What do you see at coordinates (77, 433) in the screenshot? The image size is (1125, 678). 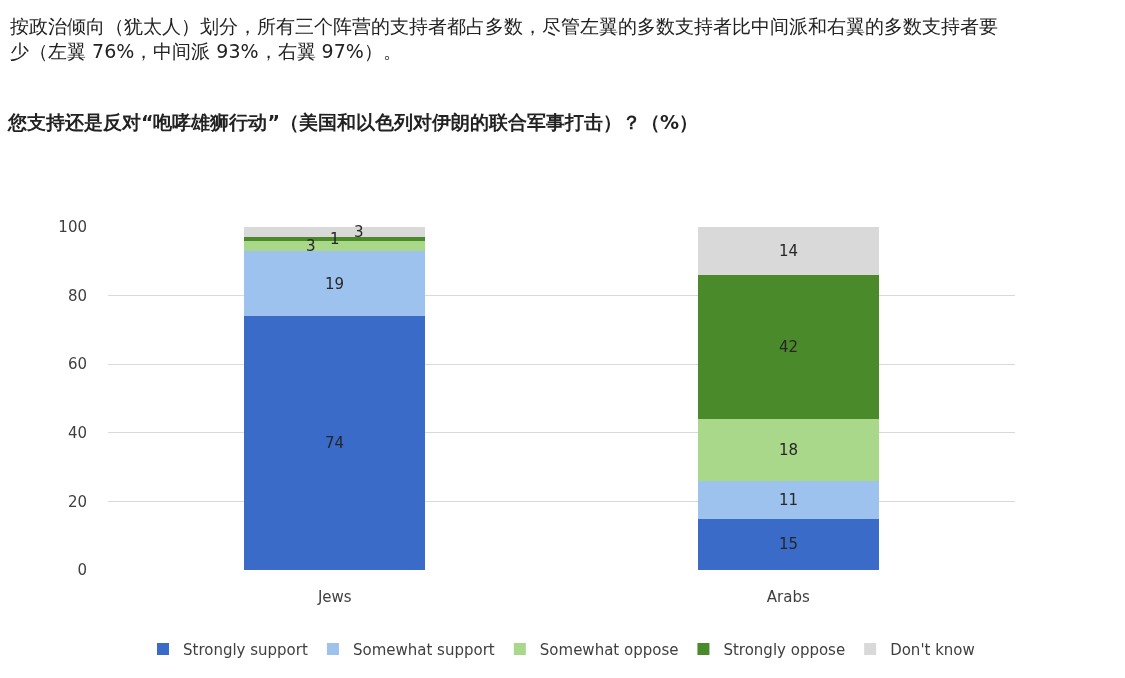 I see `y-tick-label: 40` at bounding box center [77, 433].